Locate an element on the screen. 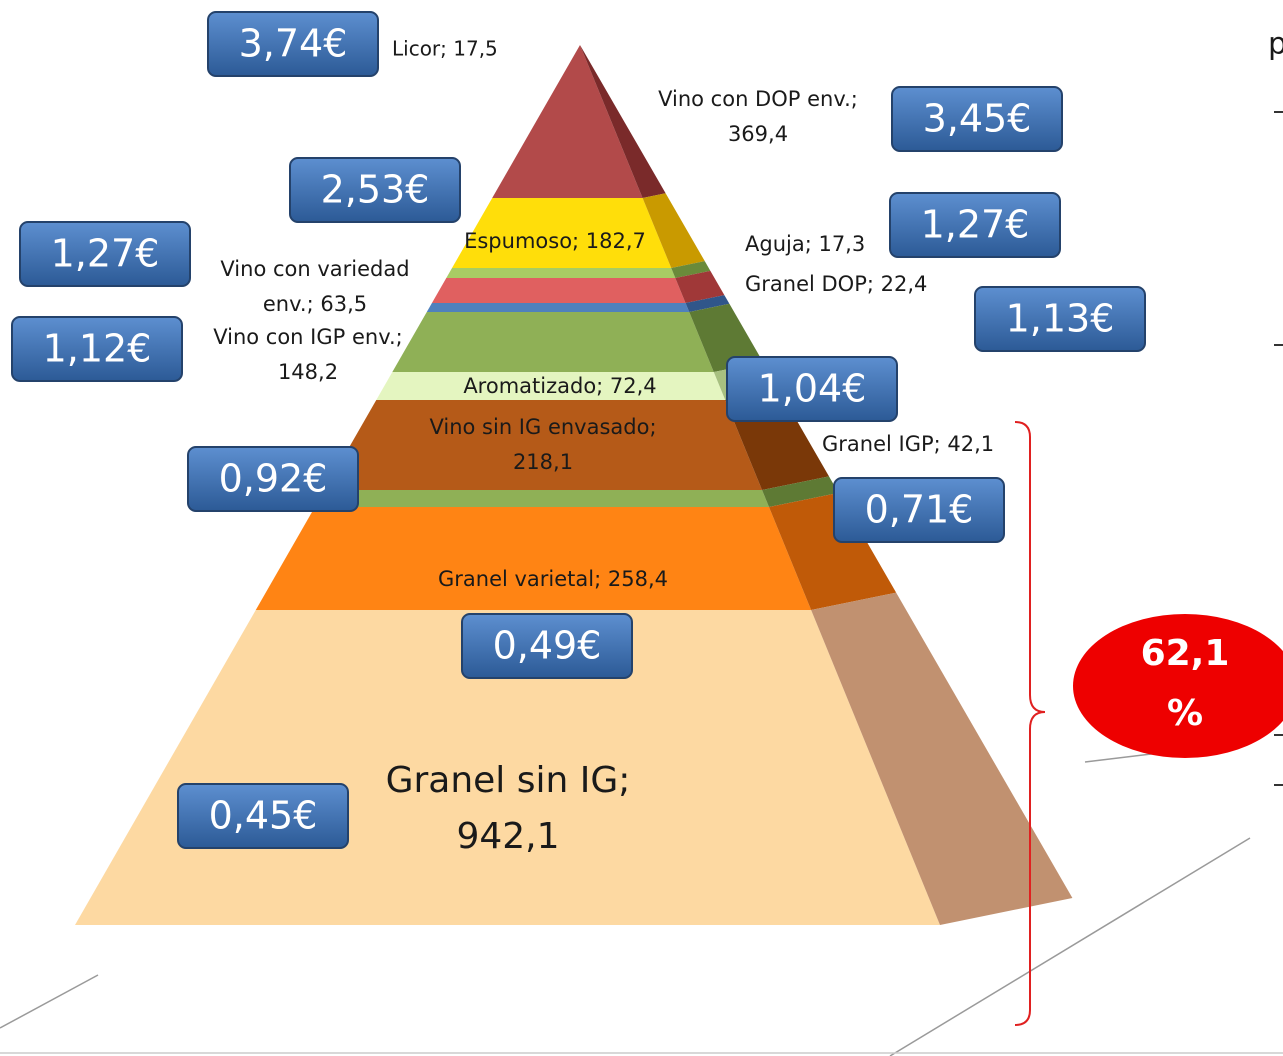  price-label: 1,04€ is located at coordinates (812, 389).